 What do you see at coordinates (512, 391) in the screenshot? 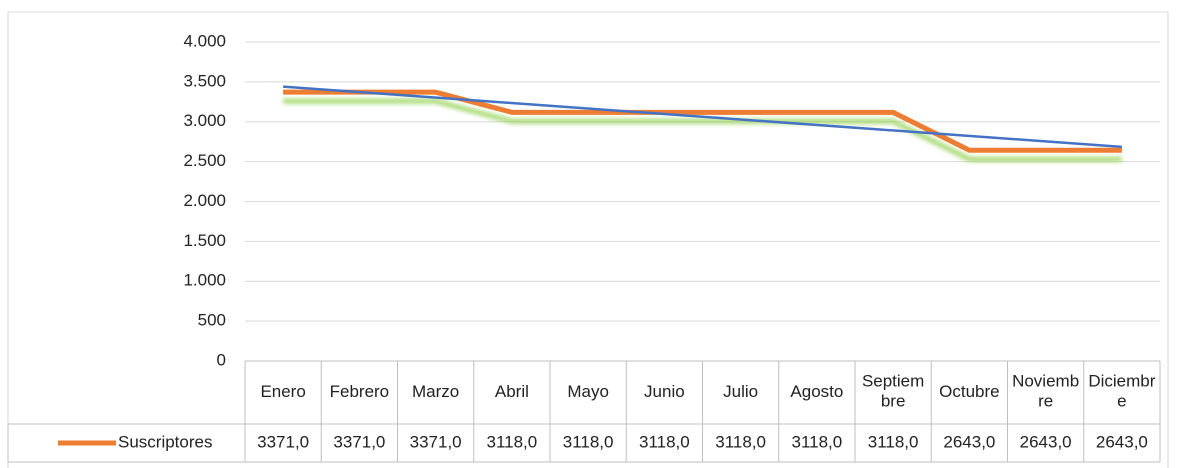
I see `x-tick-label: Abril` at bounding box center [512, 391].